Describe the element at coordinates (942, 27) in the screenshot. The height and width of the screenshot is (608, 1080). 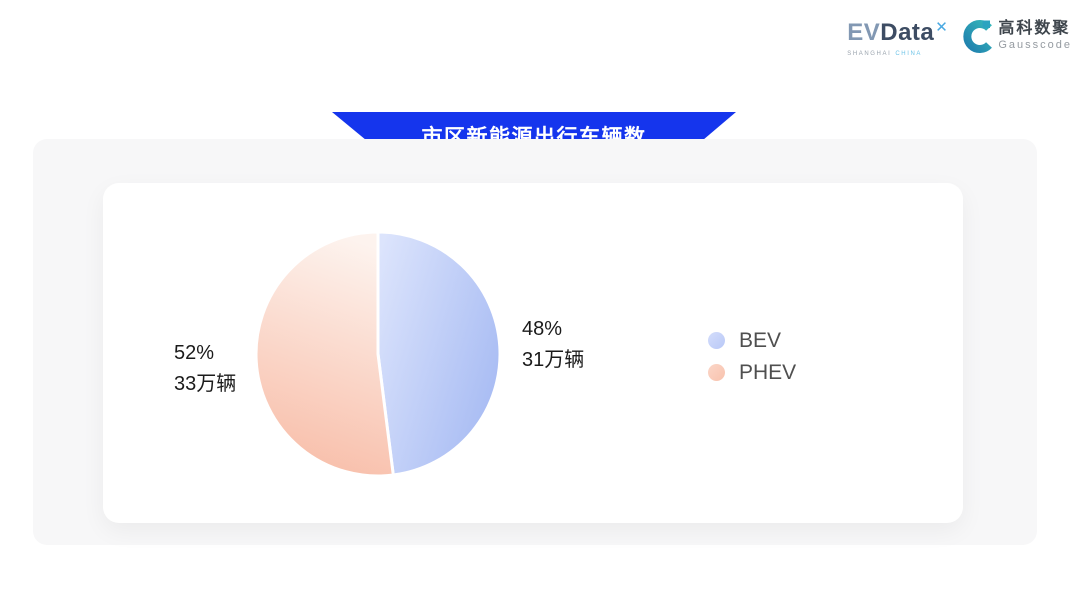
I see `evdata-x-icon: ✕` at that location.